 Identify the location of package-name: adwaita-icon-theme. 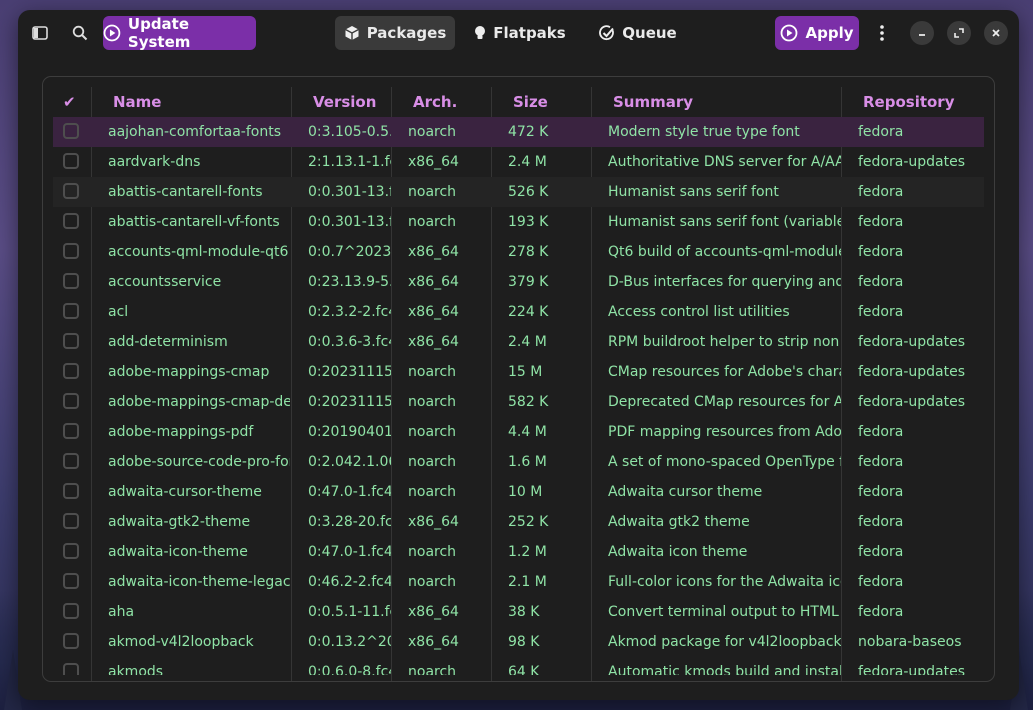
(178, 552).